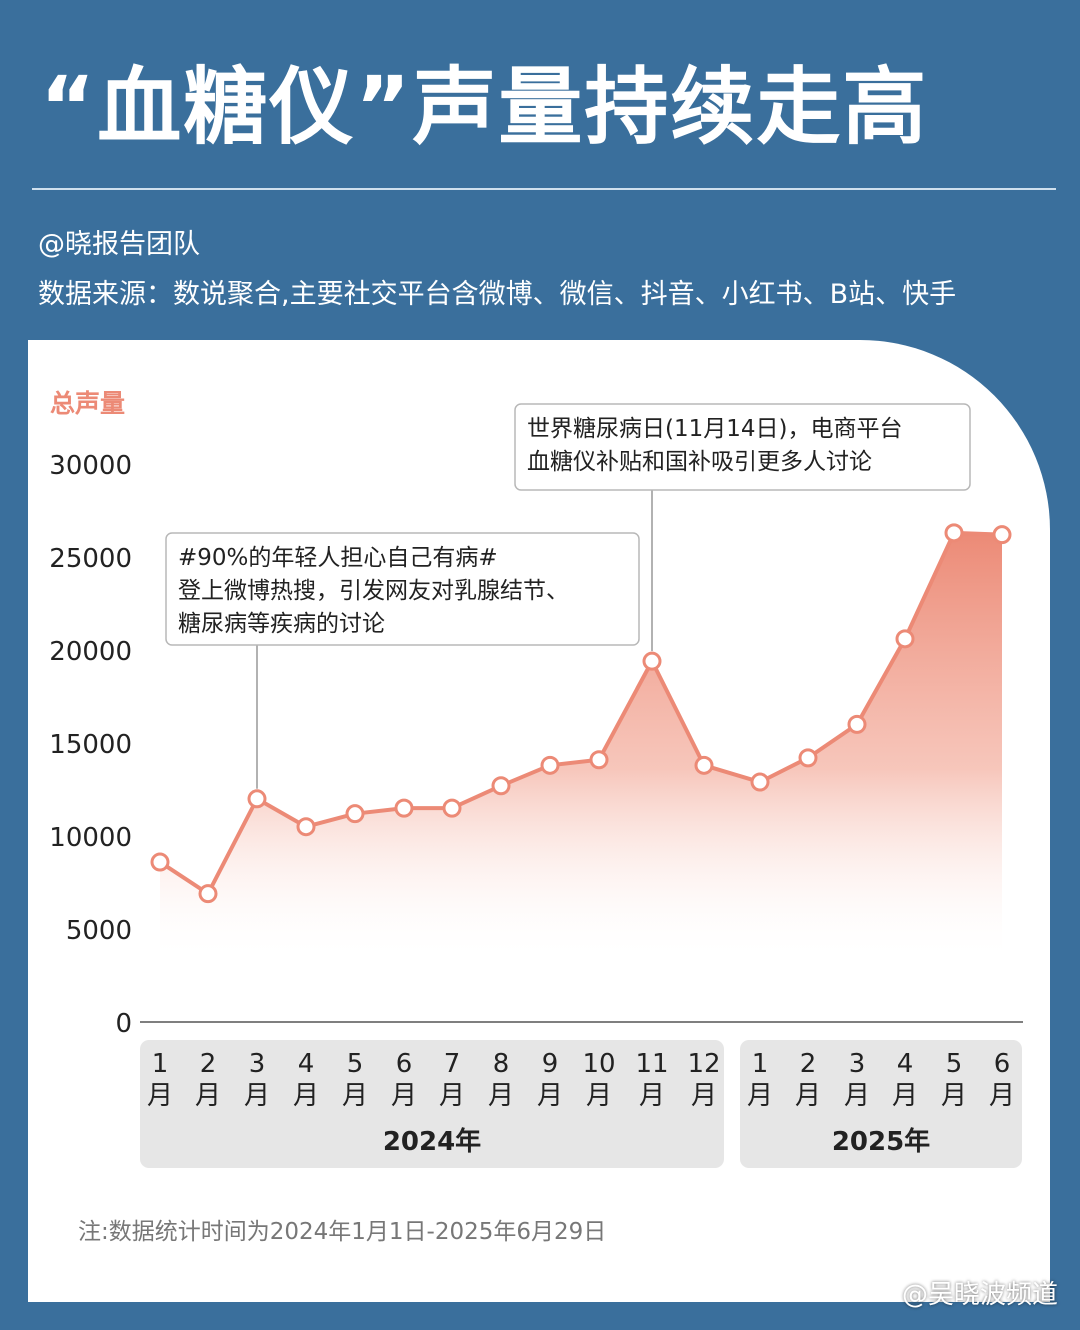 This screenshot has width=1080, height=1330. I want to click on x-tick-label: 7, so click(452, 1064).